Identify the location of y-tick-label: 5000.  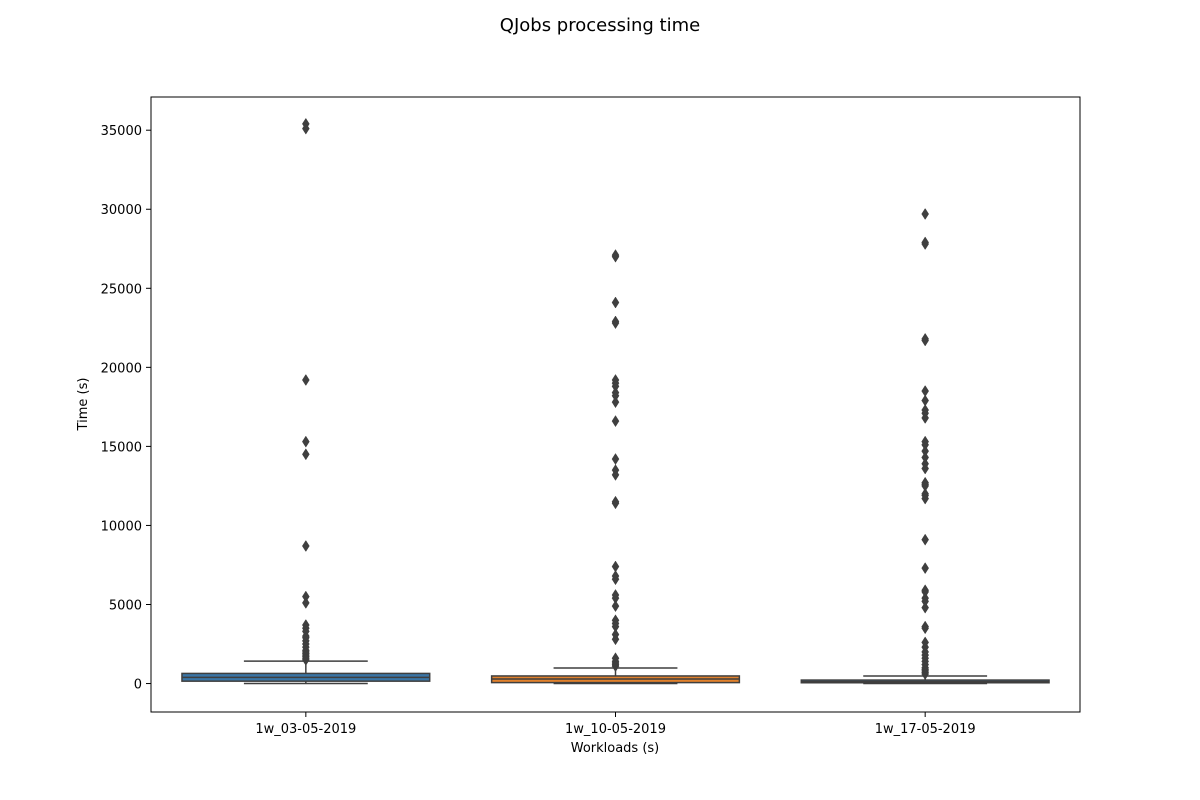
(125, 605).